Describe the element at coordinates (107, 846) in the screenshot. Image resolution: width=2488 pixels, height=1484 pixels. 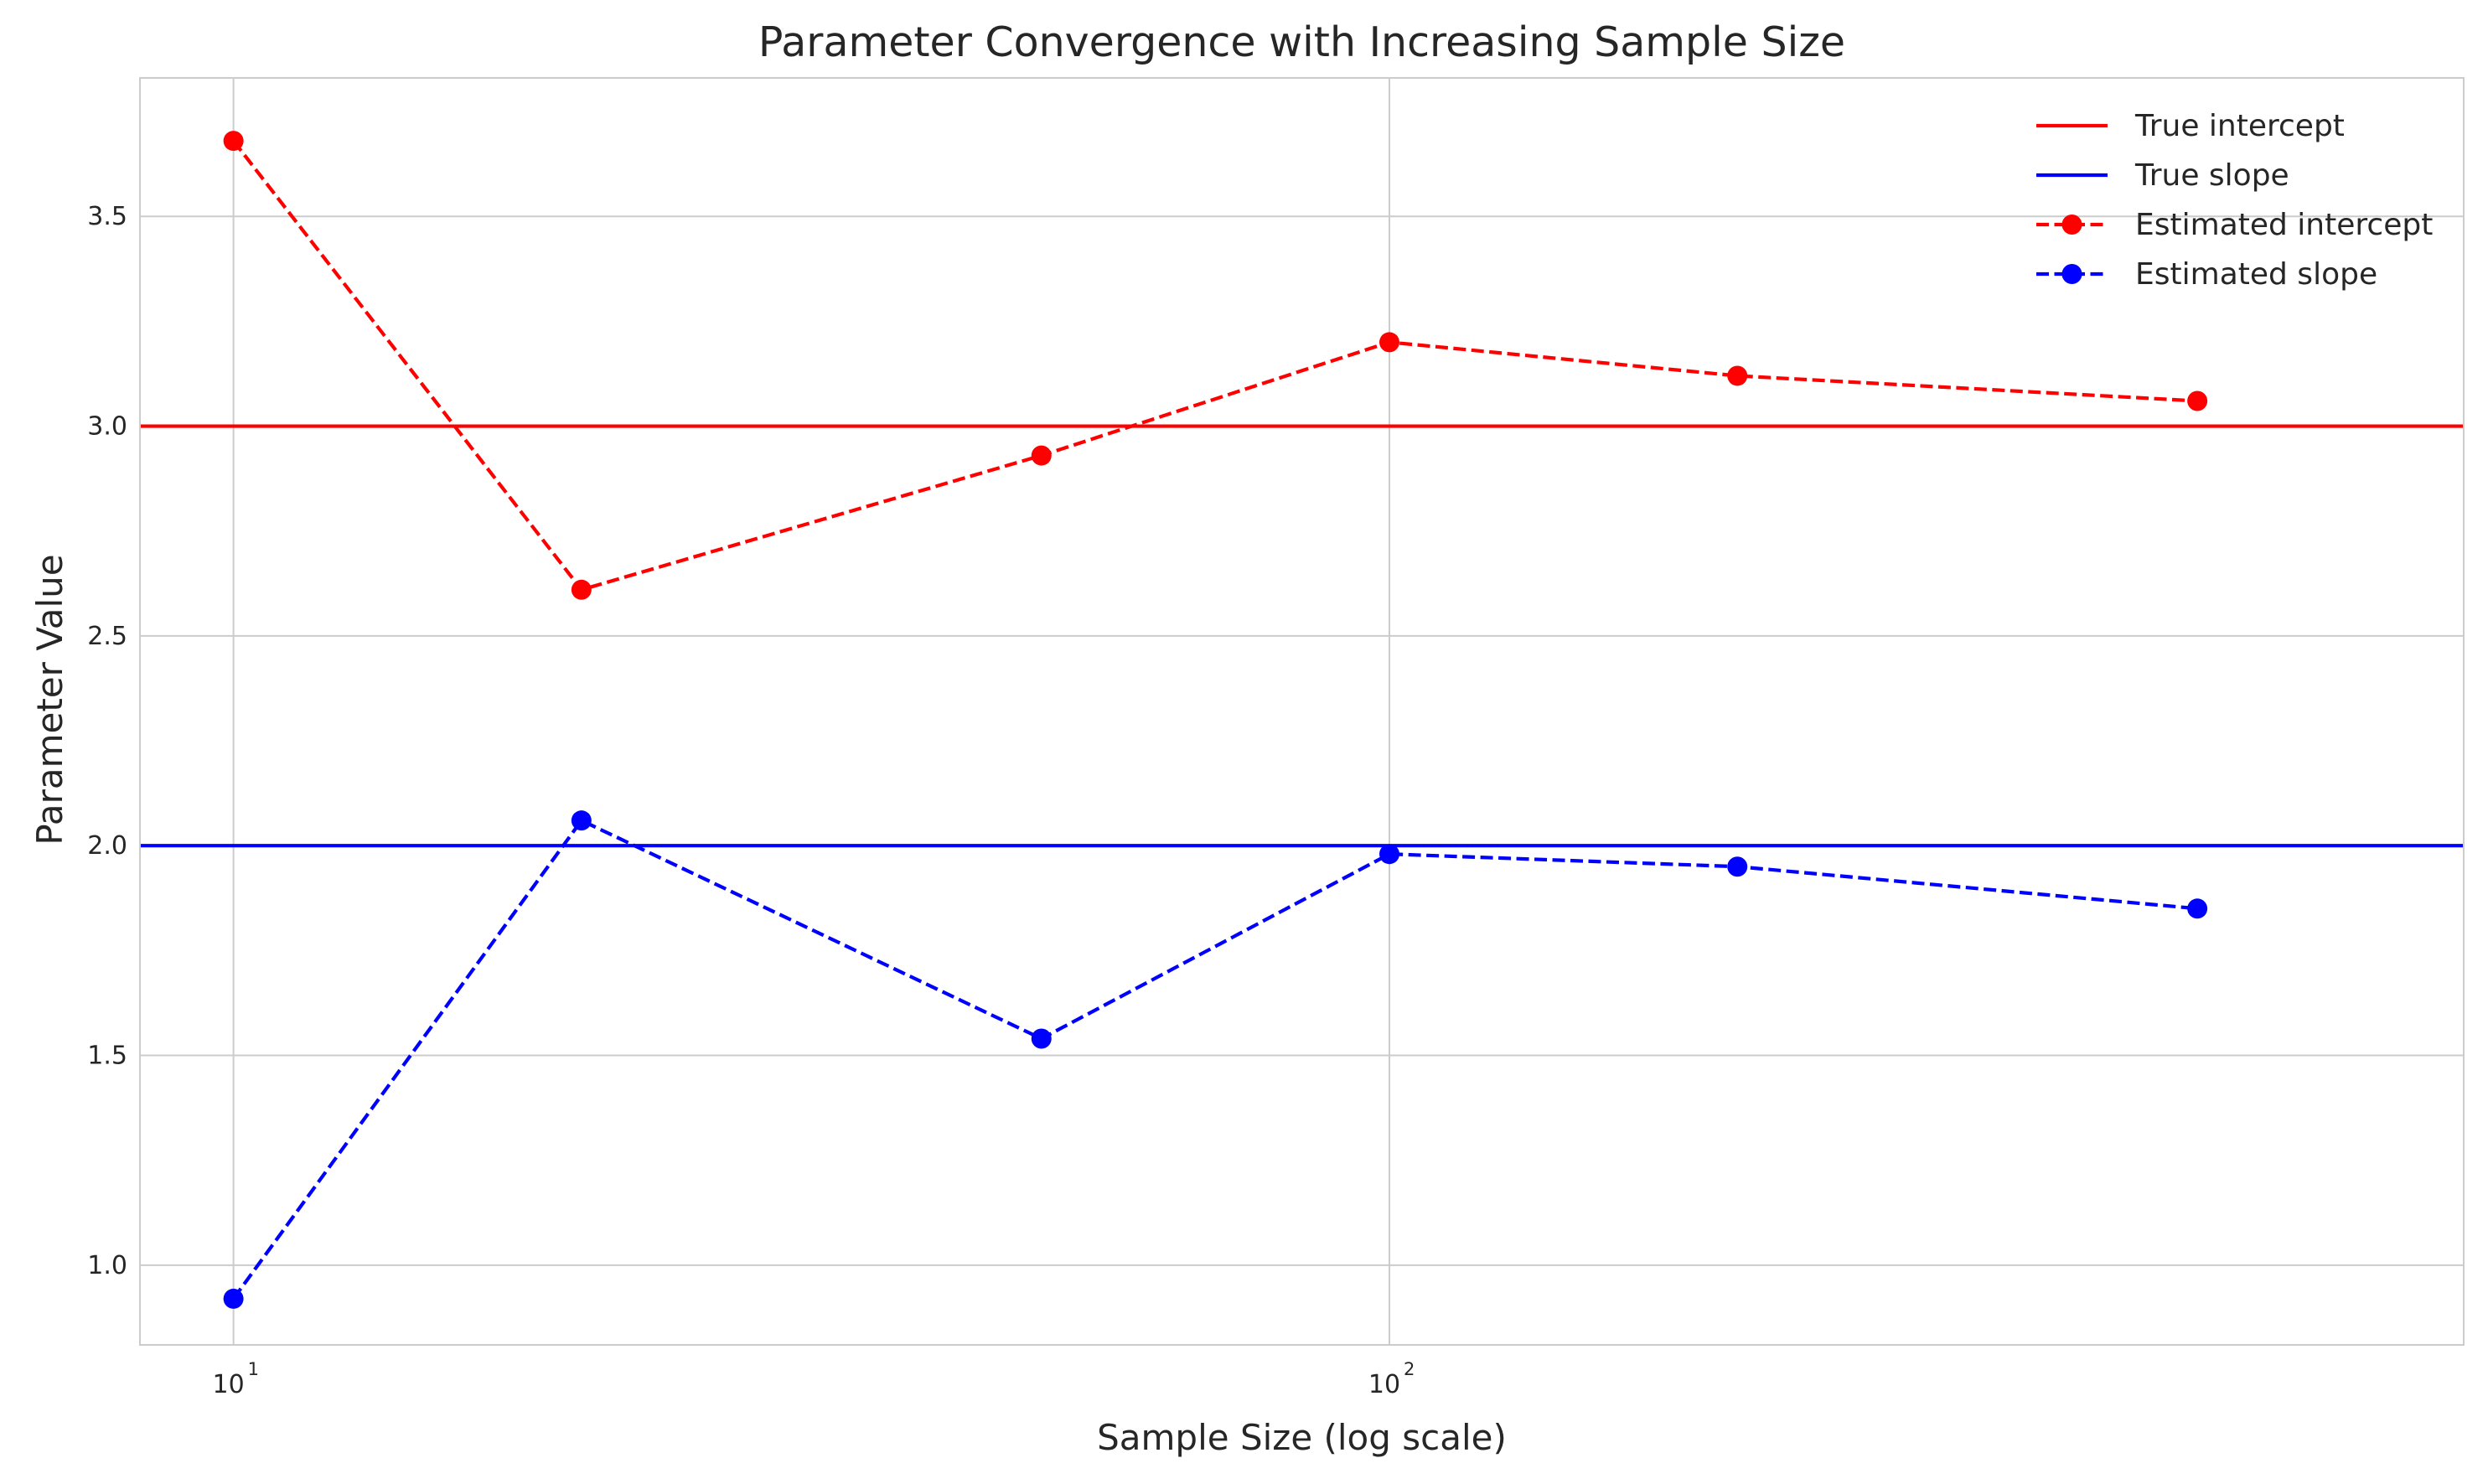
I see `y-tick-label: 2.0` at that location.